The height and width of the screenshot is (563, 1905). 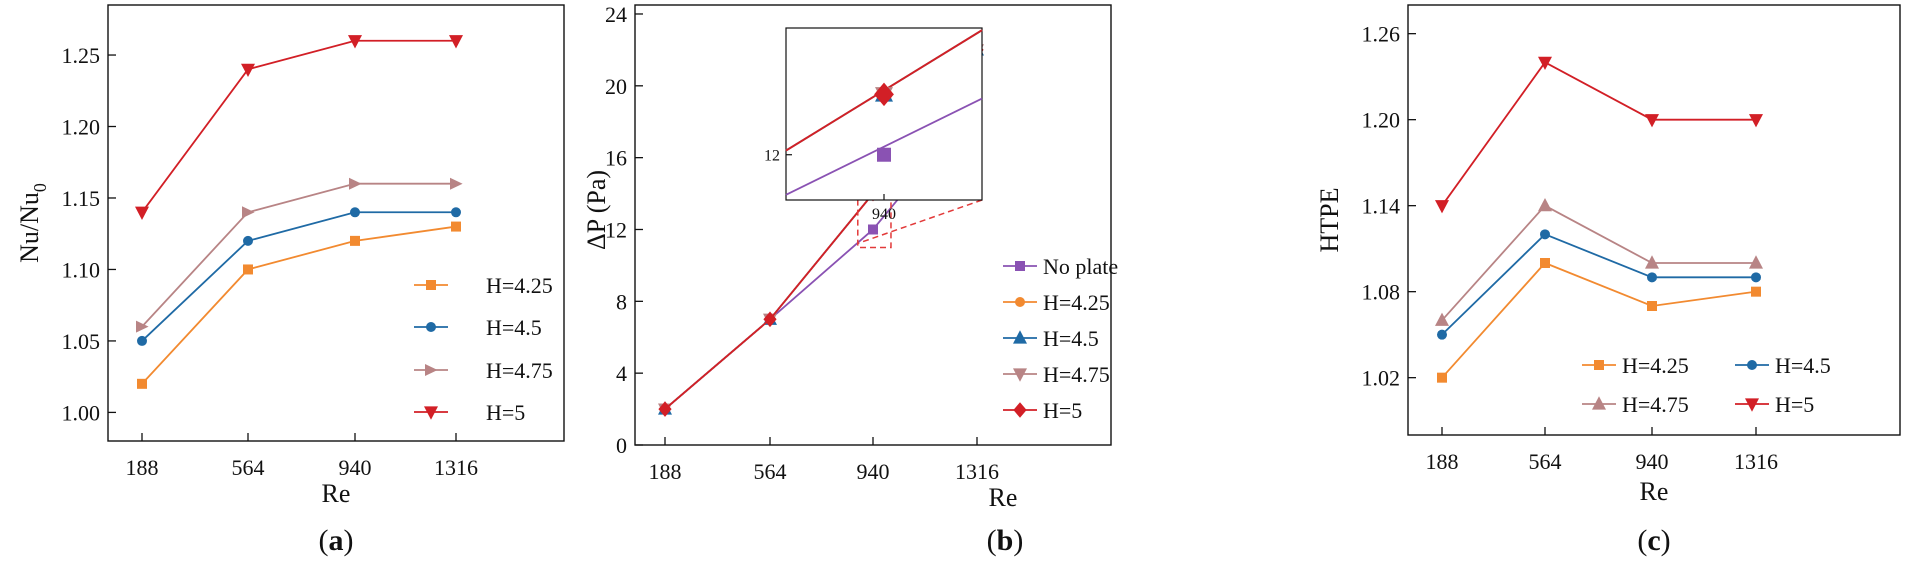 I want to click on inset-series-line, so click(x=884, y=146).